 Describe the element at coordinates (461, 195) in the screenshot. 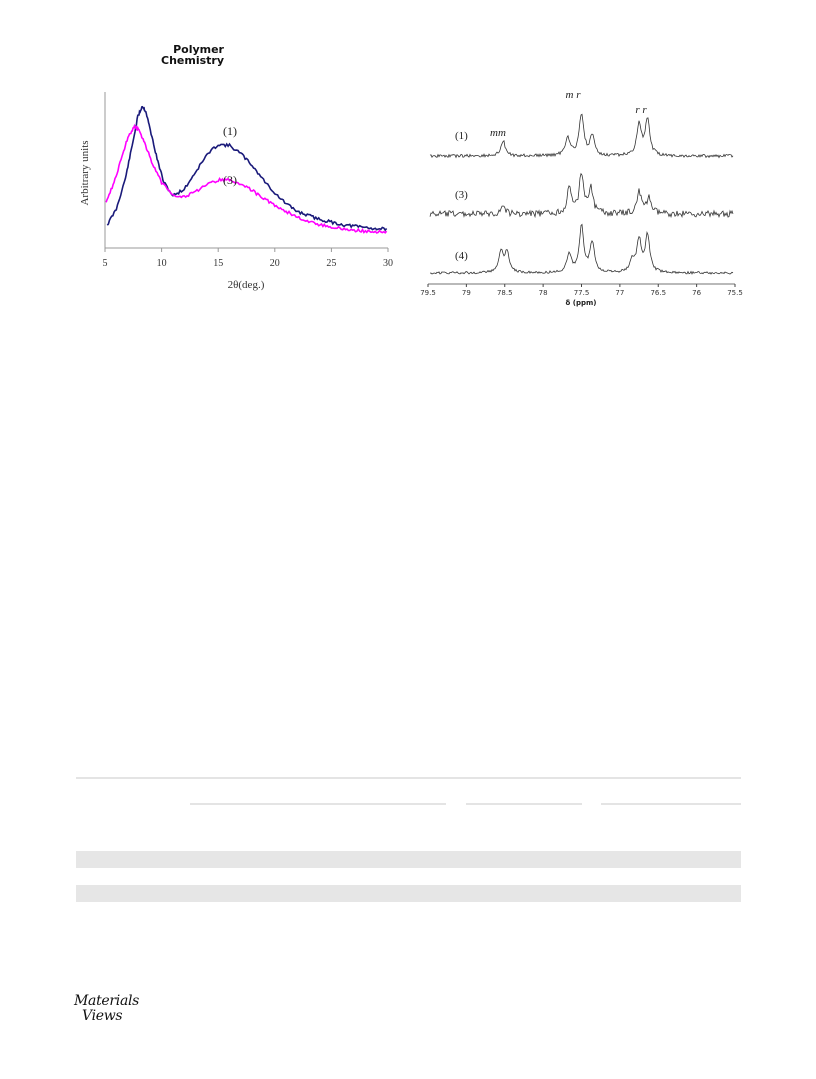

I see `nmr-trace-label-3: (3)` at that location.